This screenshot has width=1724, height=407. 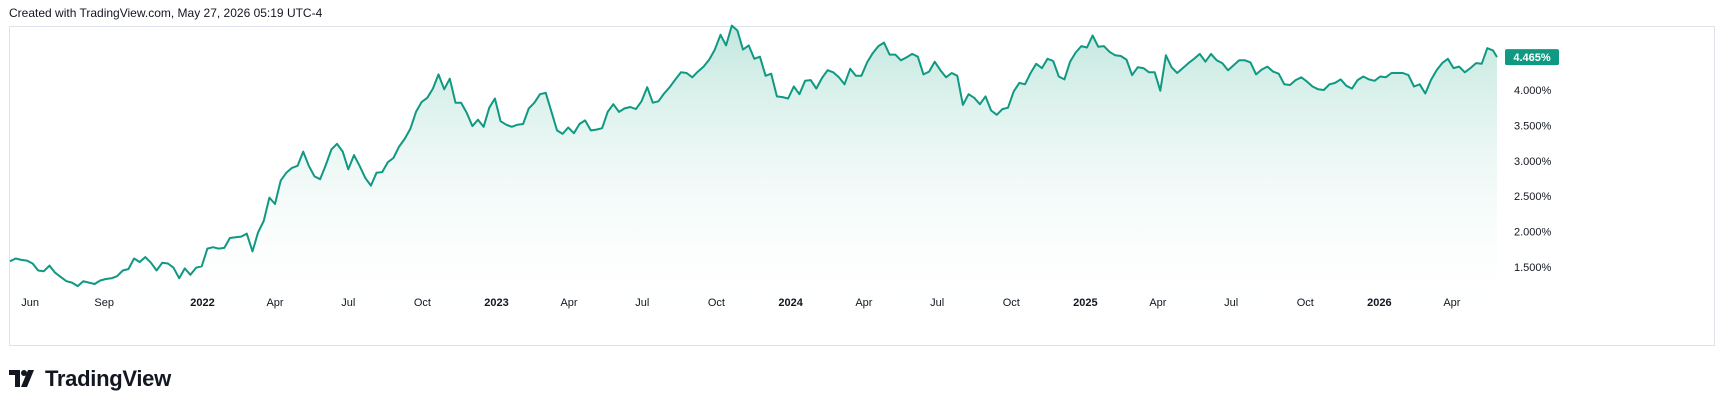 I want to click on x-tick-label: Sep, so click(x=104, y=303).